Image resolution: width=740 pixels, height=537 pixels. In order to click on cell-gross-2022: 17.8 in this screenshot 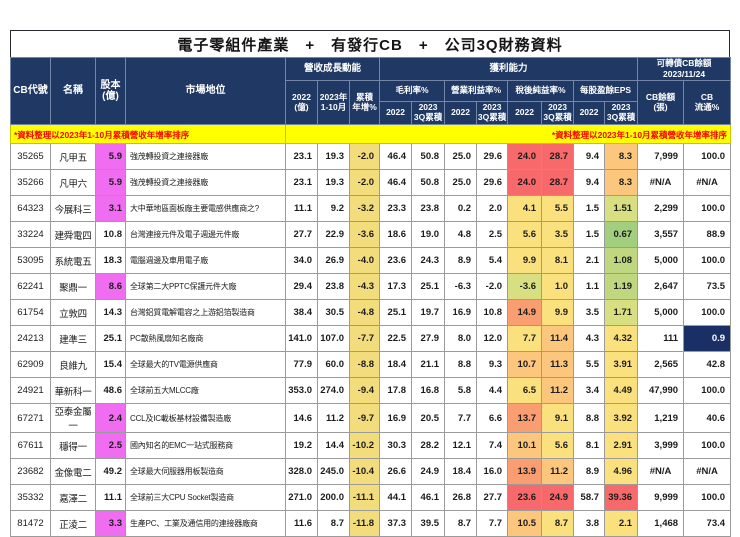, I will do `click(396, 390)`.